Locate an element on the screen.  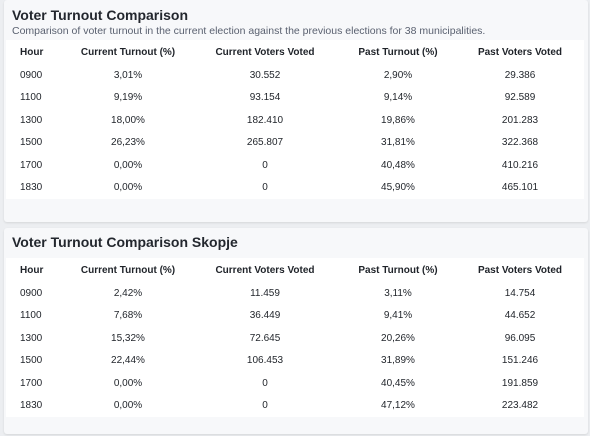
table-row: 1100 9,19% 93.154 9,14% 92.589 is located at coordinates (295, 98).